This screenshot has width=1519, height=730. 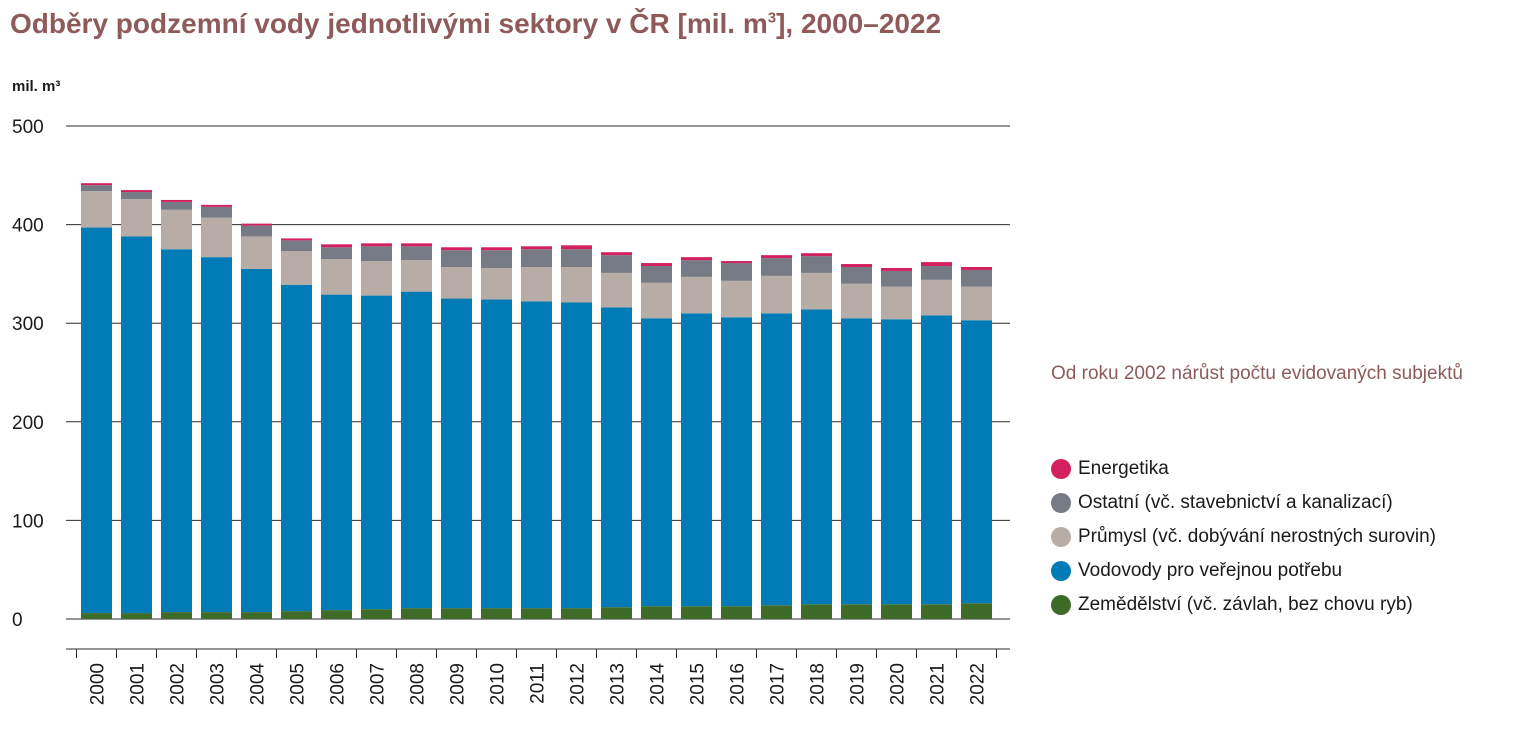 I want to click on bar-segment-2005-s1, so click(x=296, y=448).